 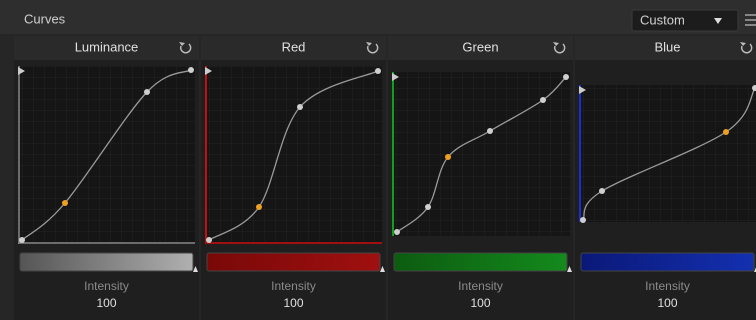 What do you see at coordinates (45, 18) in the screenshot?
I see `window-title: Curves` at bounding box center [45, 18].